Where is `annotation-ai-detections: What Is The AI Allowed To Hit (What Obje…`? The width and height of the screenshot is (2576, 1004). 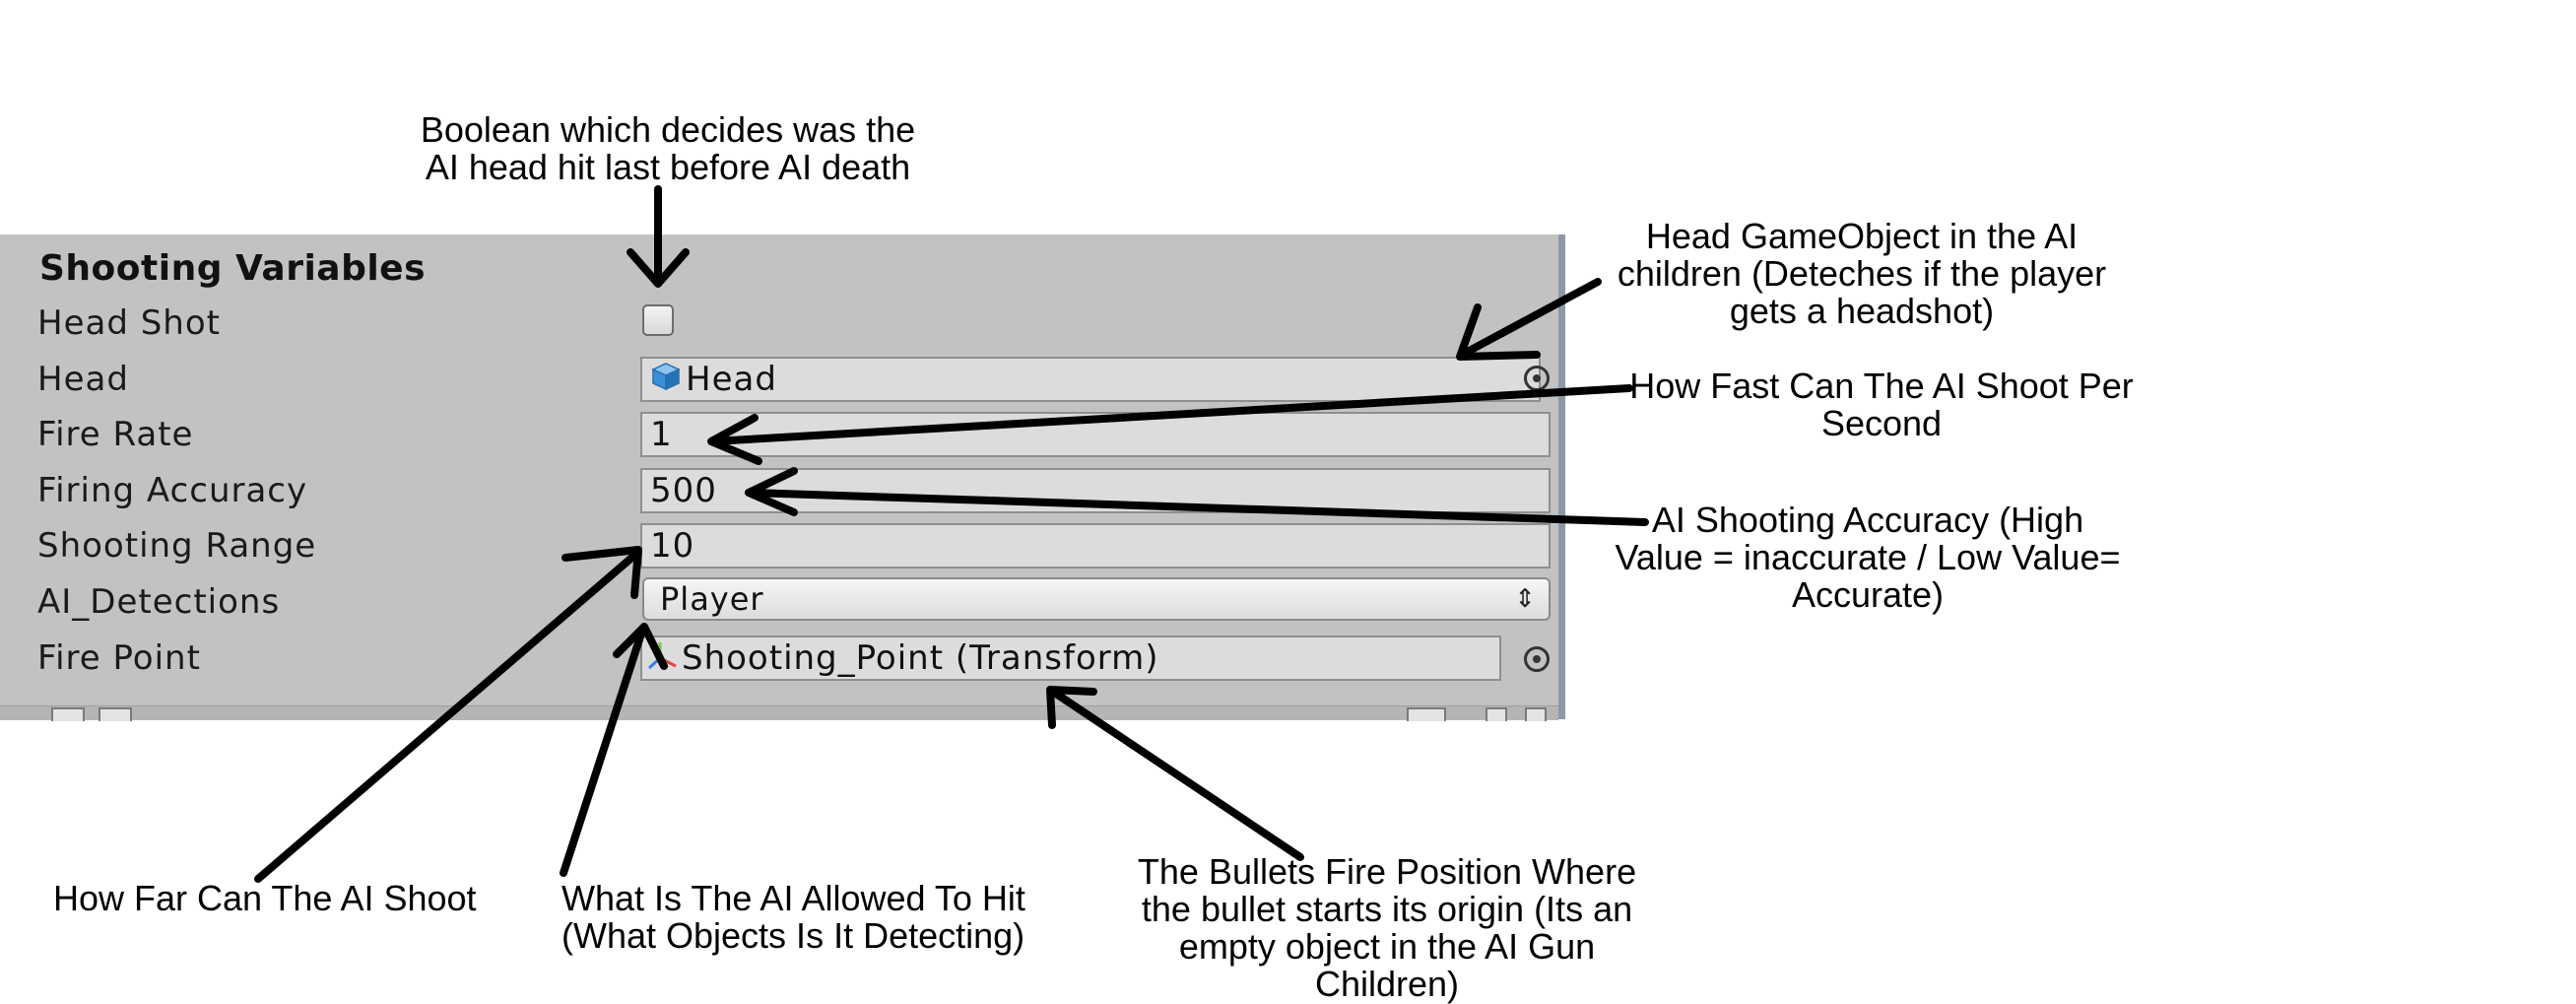
annotation-ai-detections: What Is The AI Allowed To Hit (What Obje… is located at coordinates (793, 917).